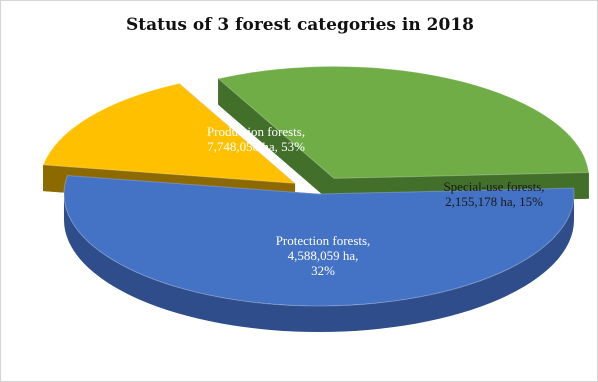 This screenshot has width=598, height=382. I want to click on data-label-line: 4,588,059 ha,, so click(323, 255).